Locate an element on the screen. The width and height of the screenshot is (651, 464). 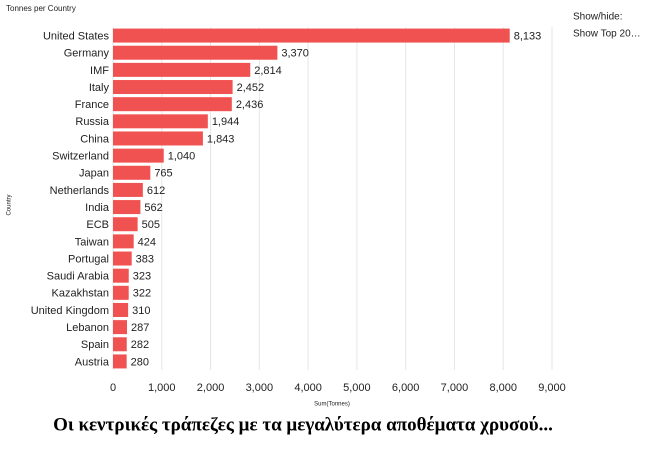
value-label: 1,040 is located at coordinates (182, 157).